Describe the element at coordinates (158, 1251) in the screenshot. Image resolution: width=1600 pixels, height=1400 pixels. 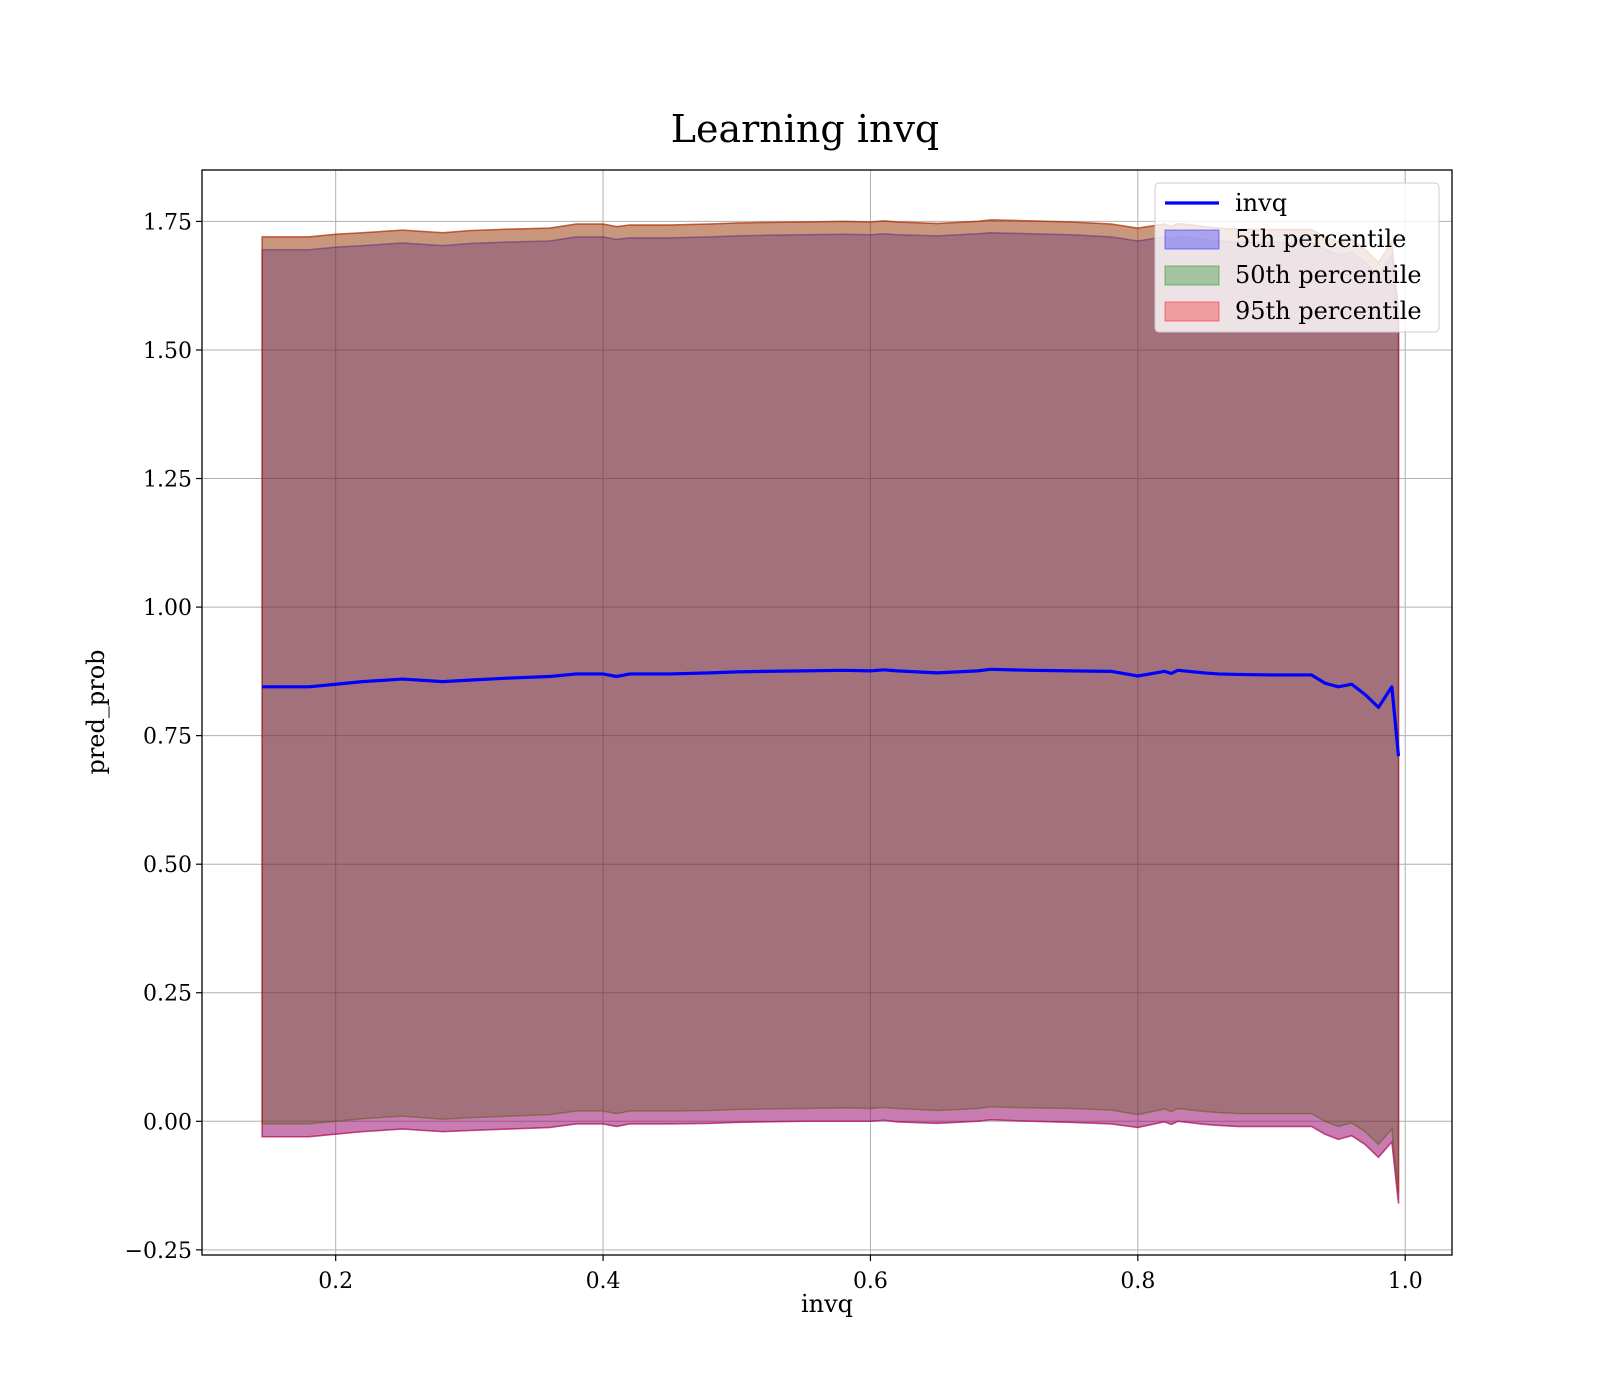
I see `y-tick-label: −0.25` at that location.